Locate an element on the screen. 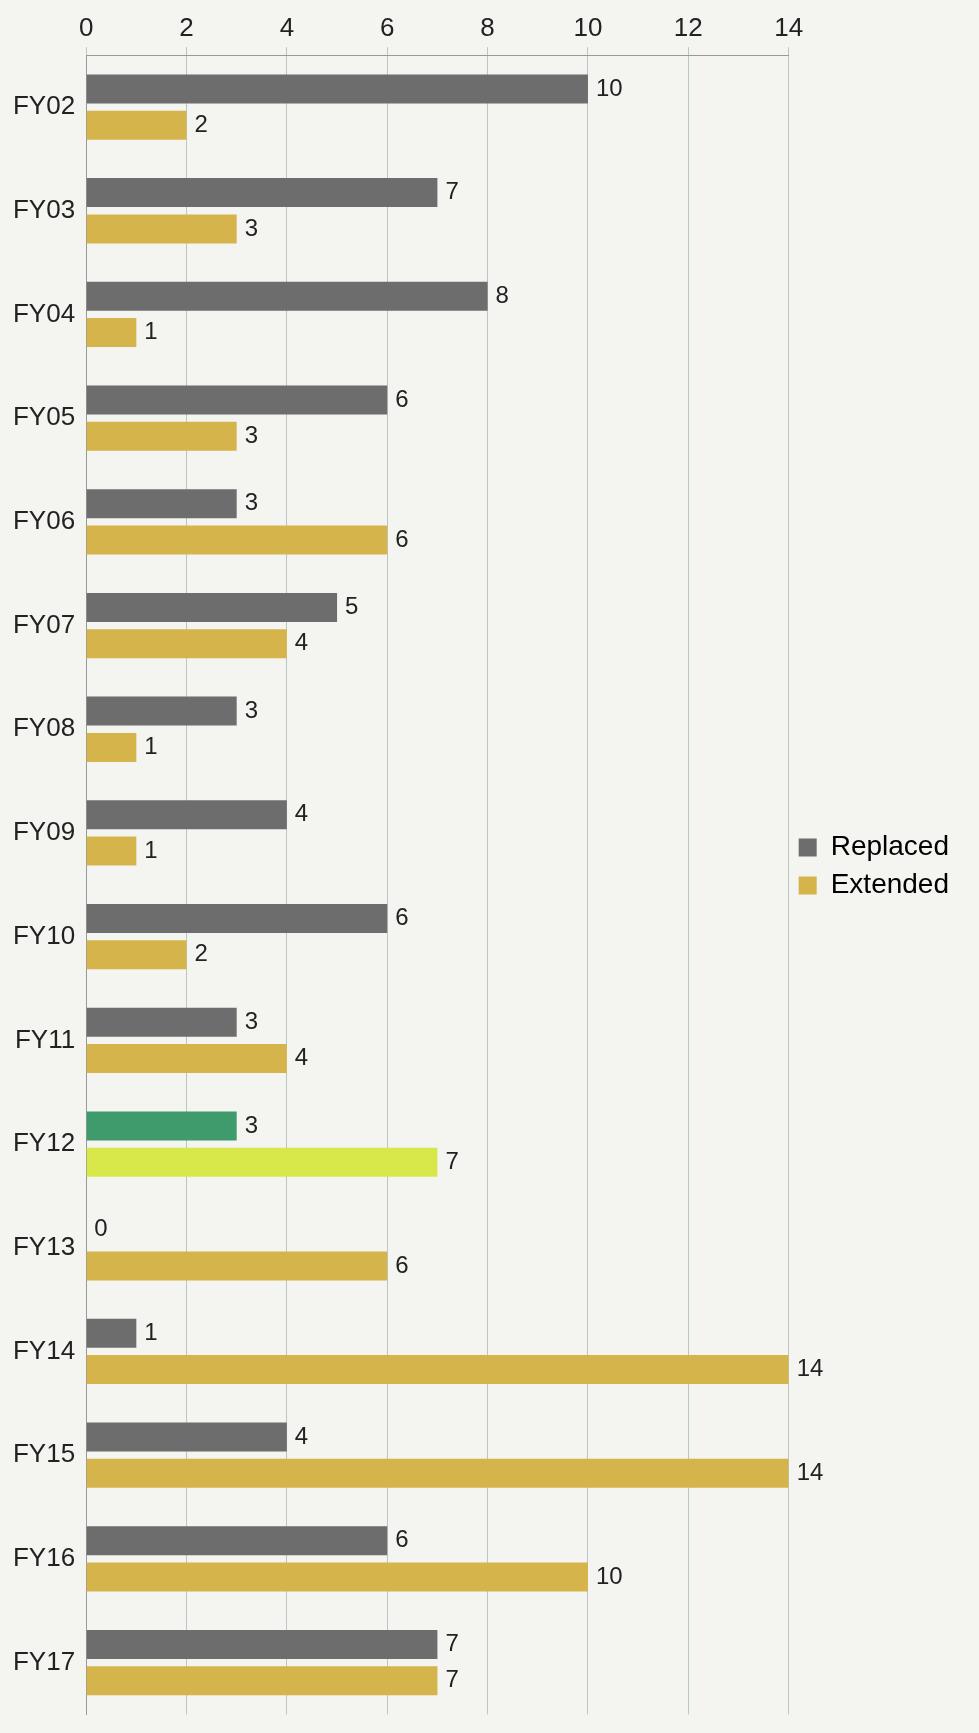 The width and height of the screenshot is (979, 1733). y-tick-label: FY14 is located at coordinates (44, 1349).